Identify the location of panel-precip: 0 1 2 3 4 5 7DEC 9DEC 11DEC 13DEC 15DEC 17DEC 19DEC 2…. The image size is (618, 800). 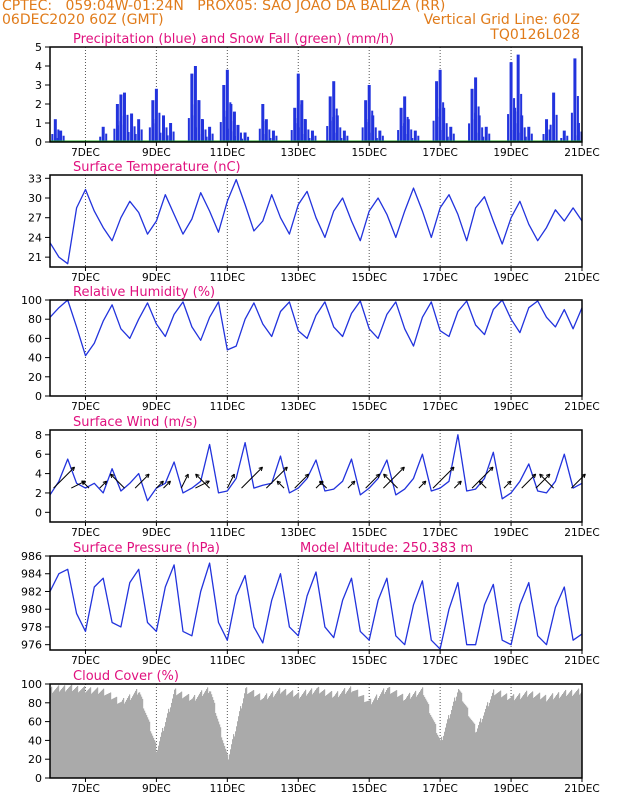
(317, 95).